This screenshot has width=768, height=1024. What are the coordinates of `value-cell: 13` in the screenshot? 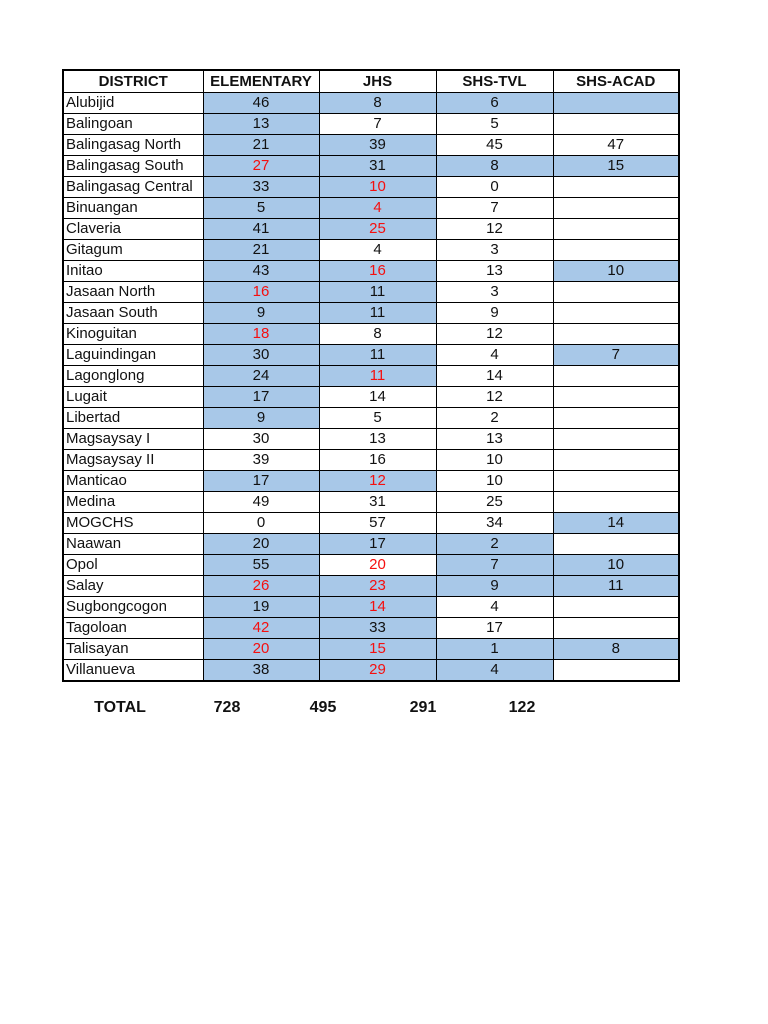 It's located at (377, 439).